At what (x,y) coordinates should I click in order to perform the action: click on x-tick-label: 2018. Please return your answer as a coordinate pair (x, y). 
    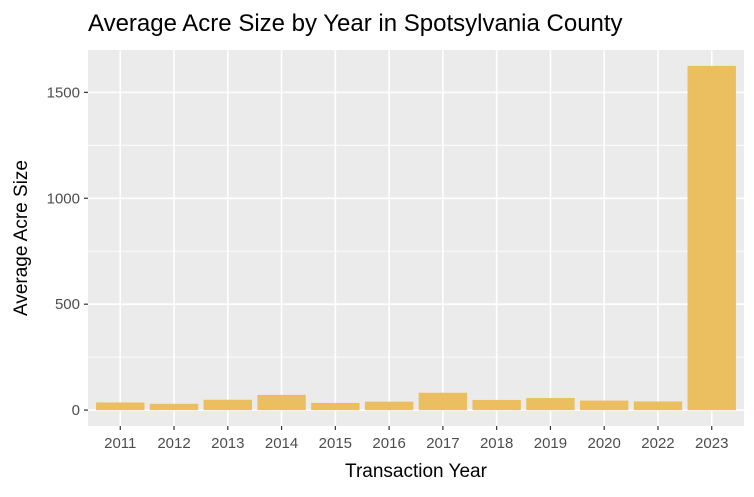
    Looking at the image, I should click on (496, 443).